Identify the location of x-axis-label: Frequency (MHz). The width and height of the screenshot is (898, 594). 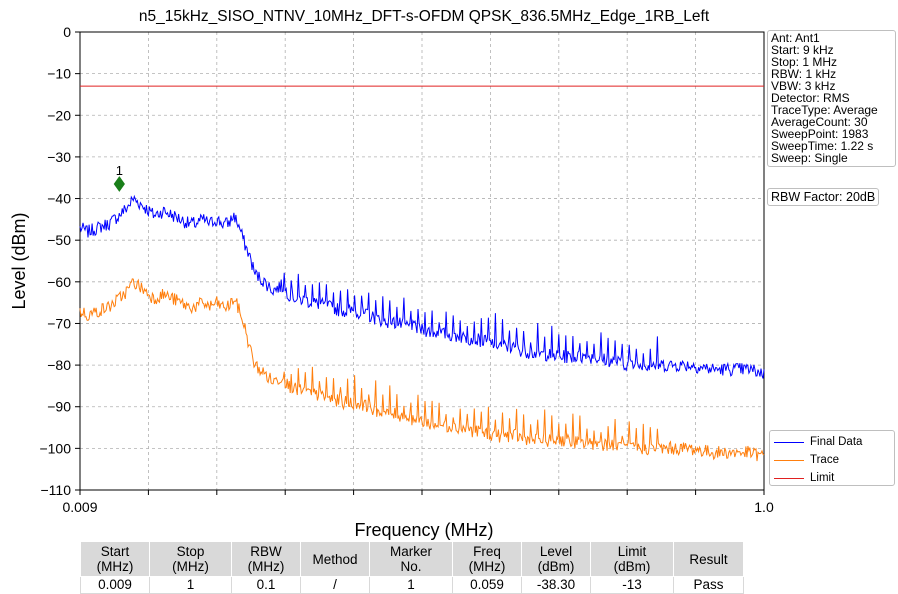
(423, 530).